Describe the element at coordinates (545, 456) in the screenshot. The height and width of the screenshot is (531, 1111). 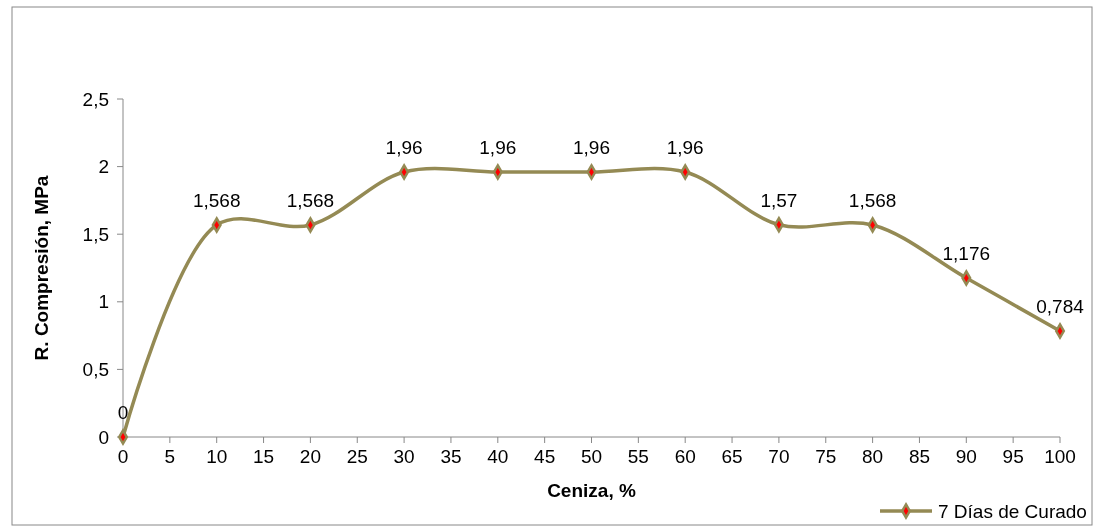
I see `x-tick-label: 45` at that location.